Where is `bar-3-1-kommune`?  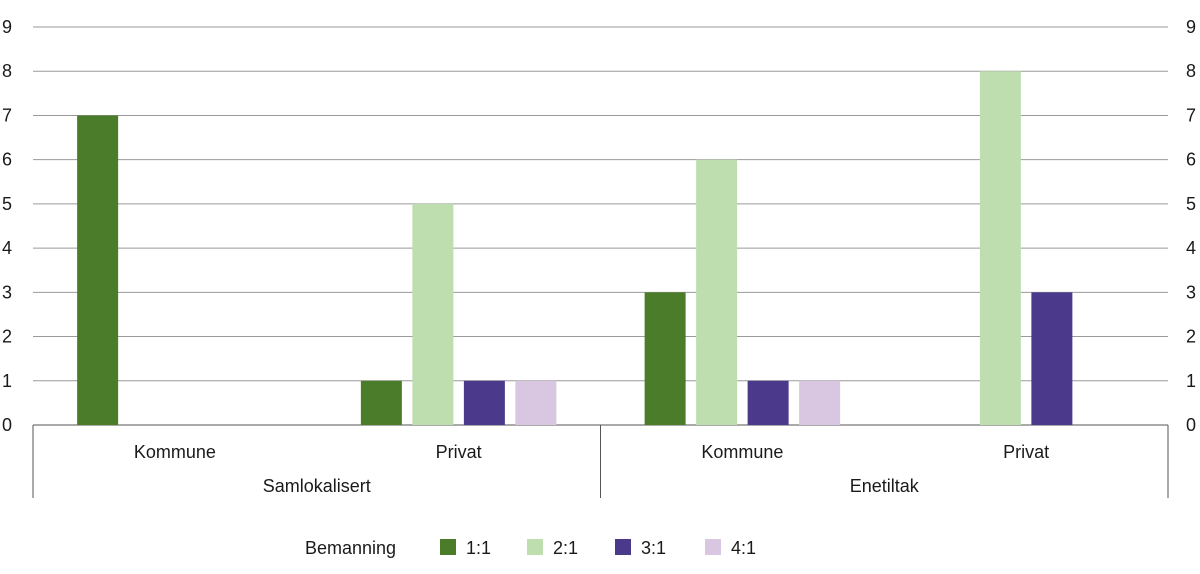
bar-3-1-kommune is located at coordinates (768, 402).